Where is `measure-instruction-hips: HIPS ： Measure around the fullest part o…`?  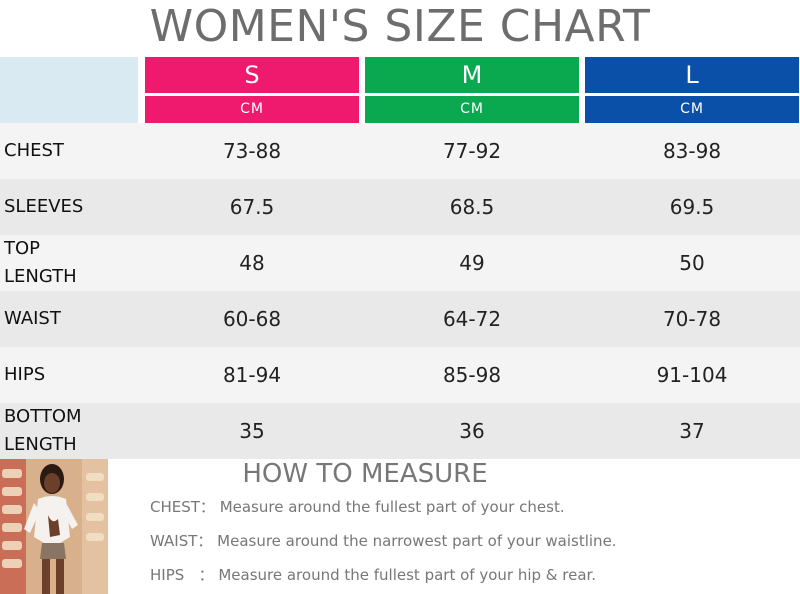 measure-instruction-hips: HIPS ： Measure around the fullest part o… is located at coordinates (470, 575).